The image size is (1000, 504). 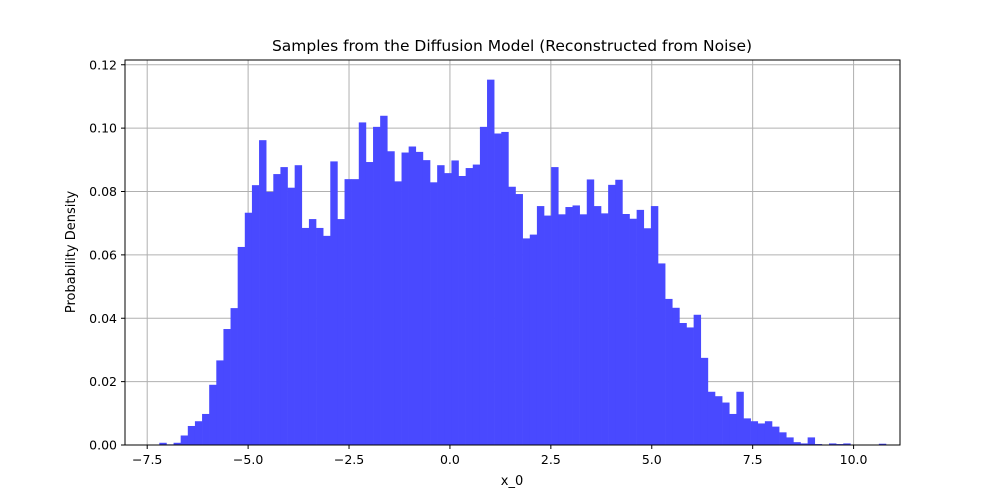 I want to click on y-ticks: 0.00 0.02 0.04 0.06 0.08 0.10 0.12, so click(x=107, y=255).